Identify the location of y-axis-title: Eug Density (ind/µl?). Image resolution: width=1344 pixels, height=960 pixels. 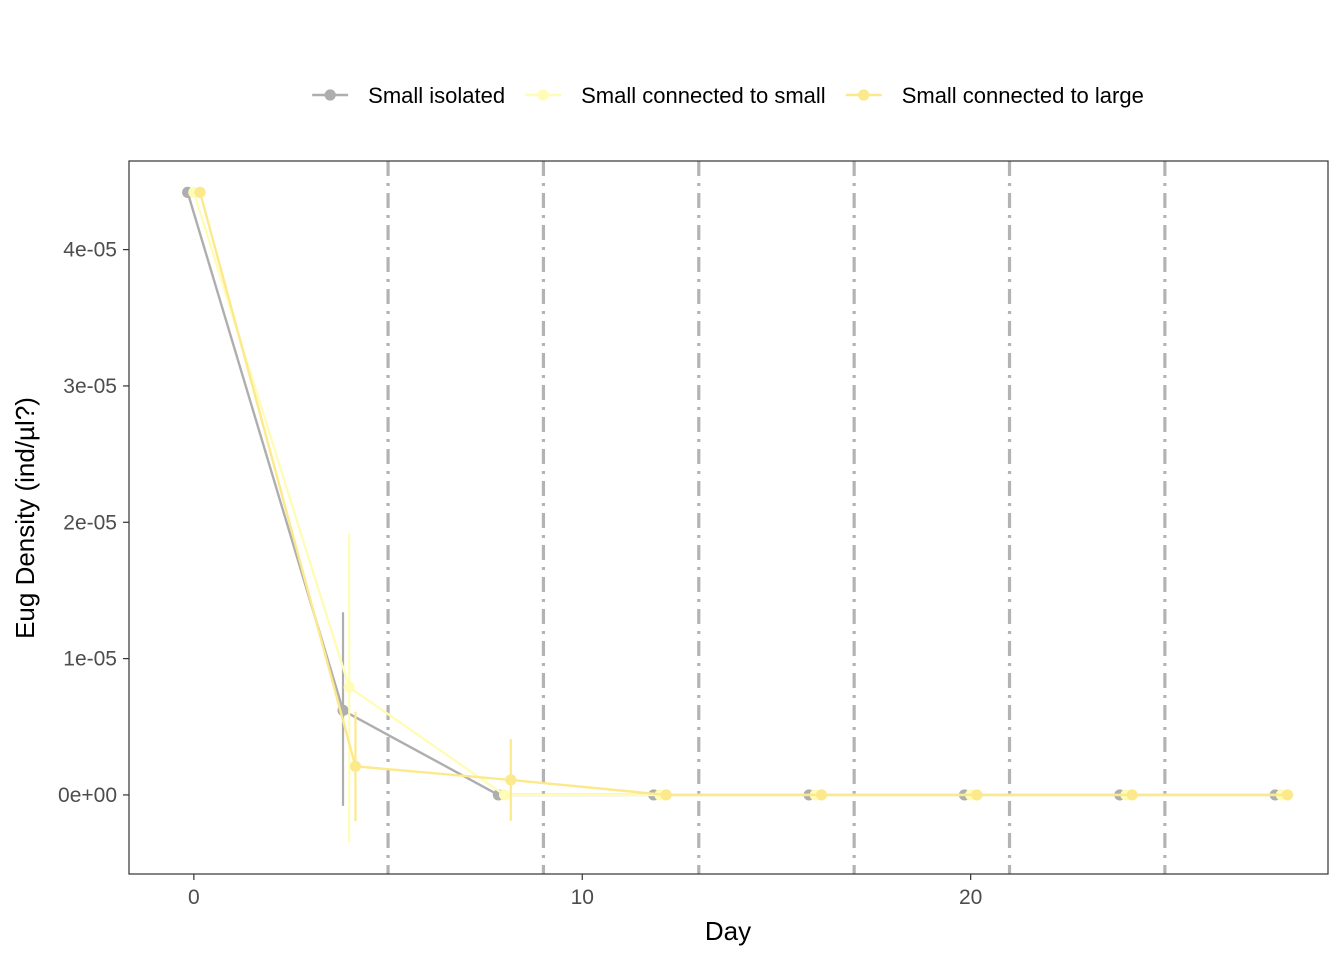
(25, 518).